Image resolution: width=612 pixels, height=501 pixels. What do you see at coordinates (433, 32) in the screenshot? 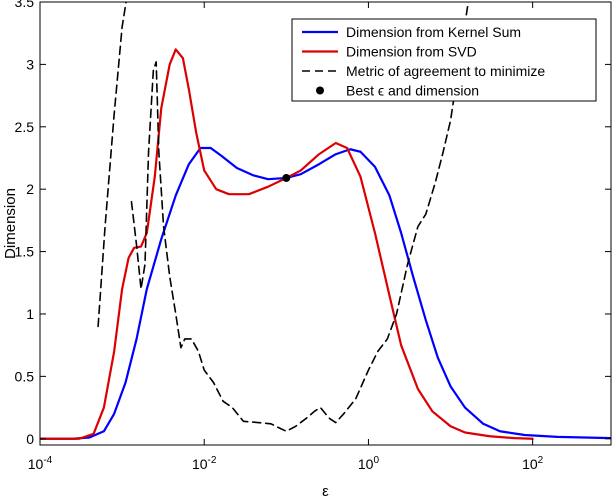
I see `legend-label-1: Dimension from Kernel Sum` at bounding box center [433, 32].